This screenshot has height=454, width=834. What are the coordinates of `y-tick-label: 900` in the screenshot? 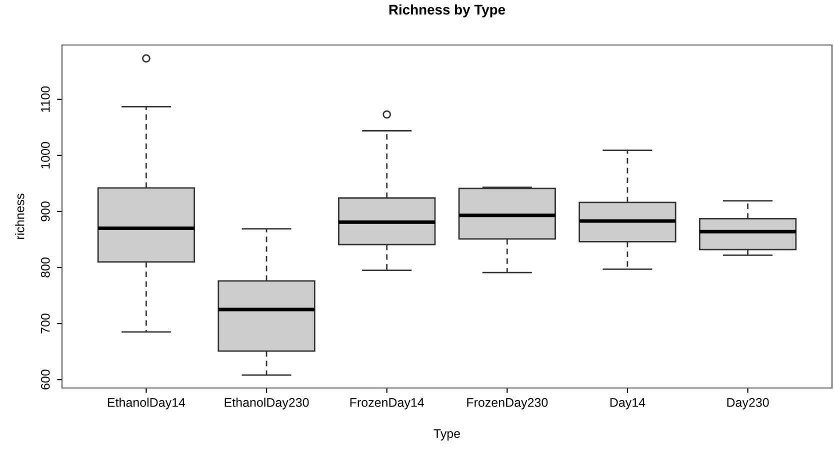 It's located at (45, 212).